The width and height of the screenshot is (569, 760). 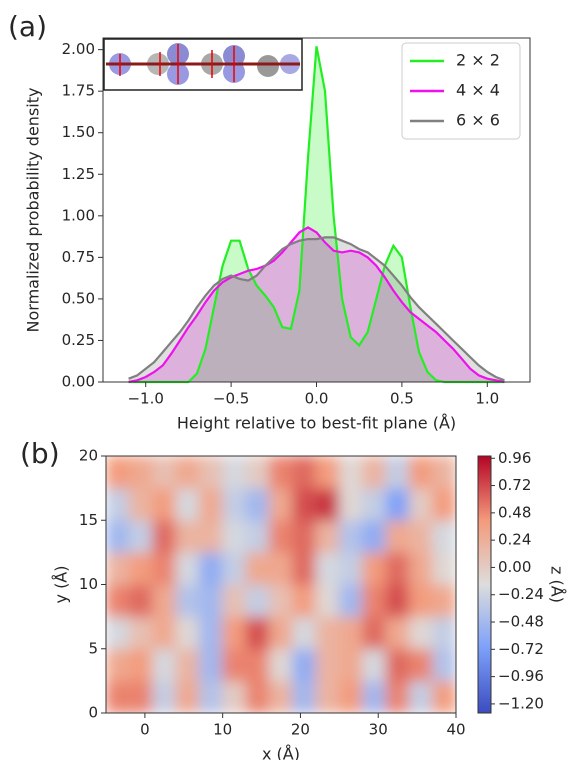 I want to click on y-tick-label: 0, so click(x=93, y=713).